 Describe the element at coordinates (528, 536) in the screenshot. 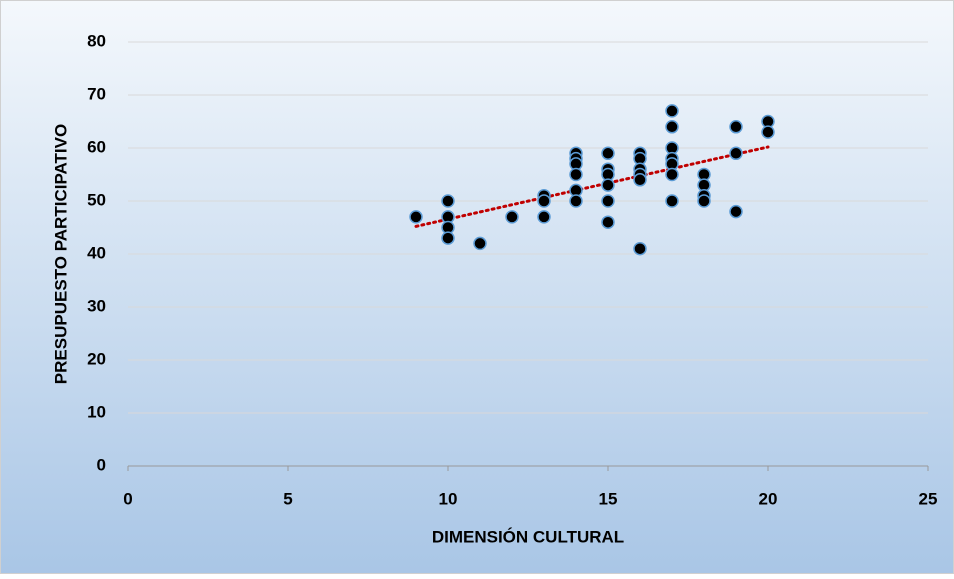

I see `x-axis-label: DIMENSIÓN CULTURAL` at that location.